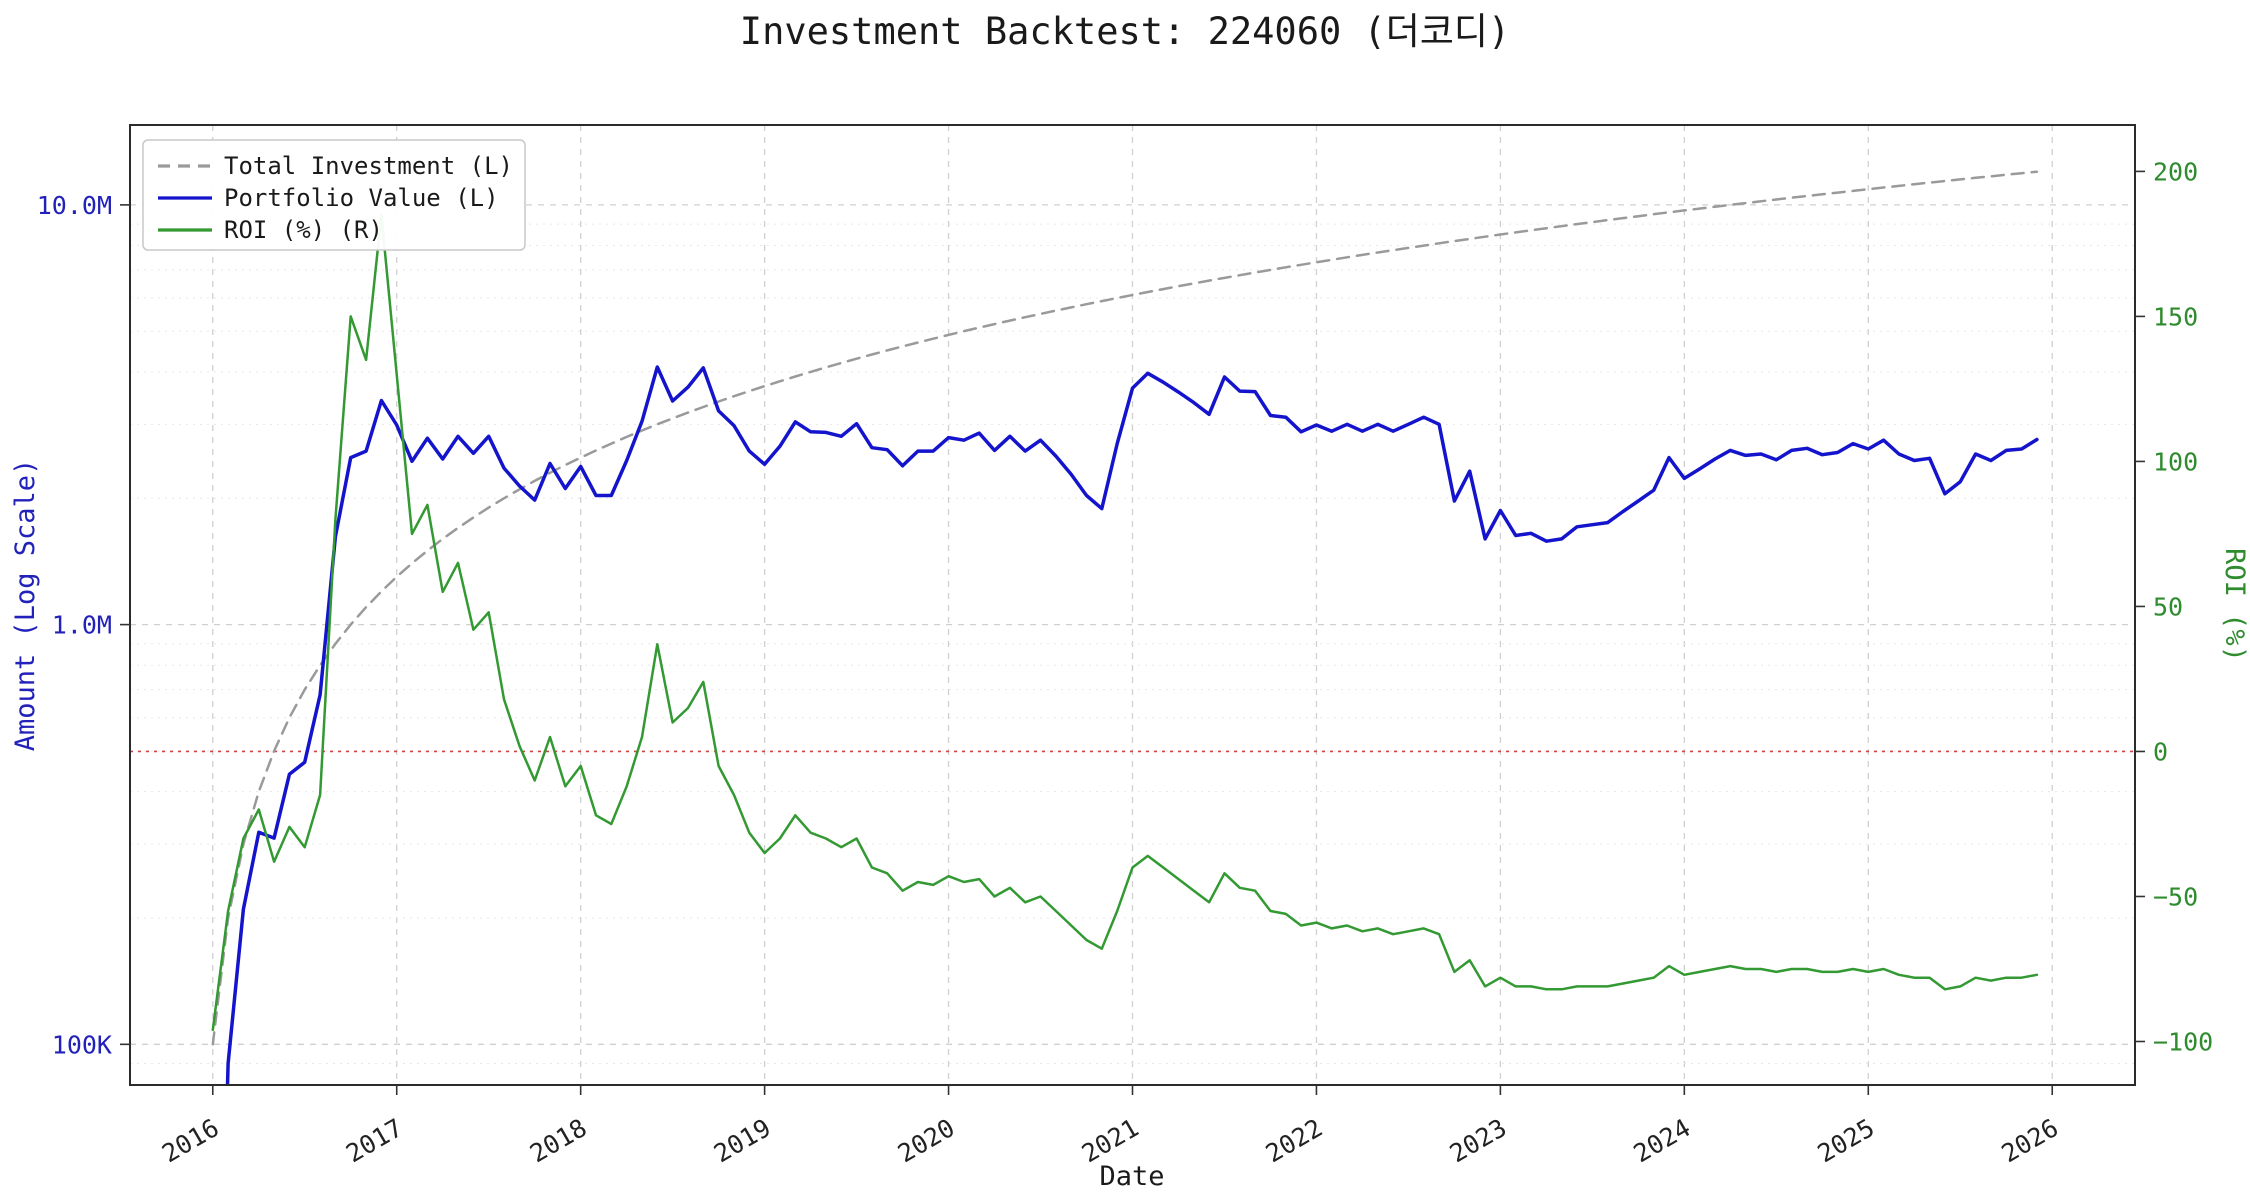 The height and width of the screenshot is (1200, 2250). Describe the element at coordinates (558, 1140) in the screenshot. I see `x-tick-label: 2018` at that location.